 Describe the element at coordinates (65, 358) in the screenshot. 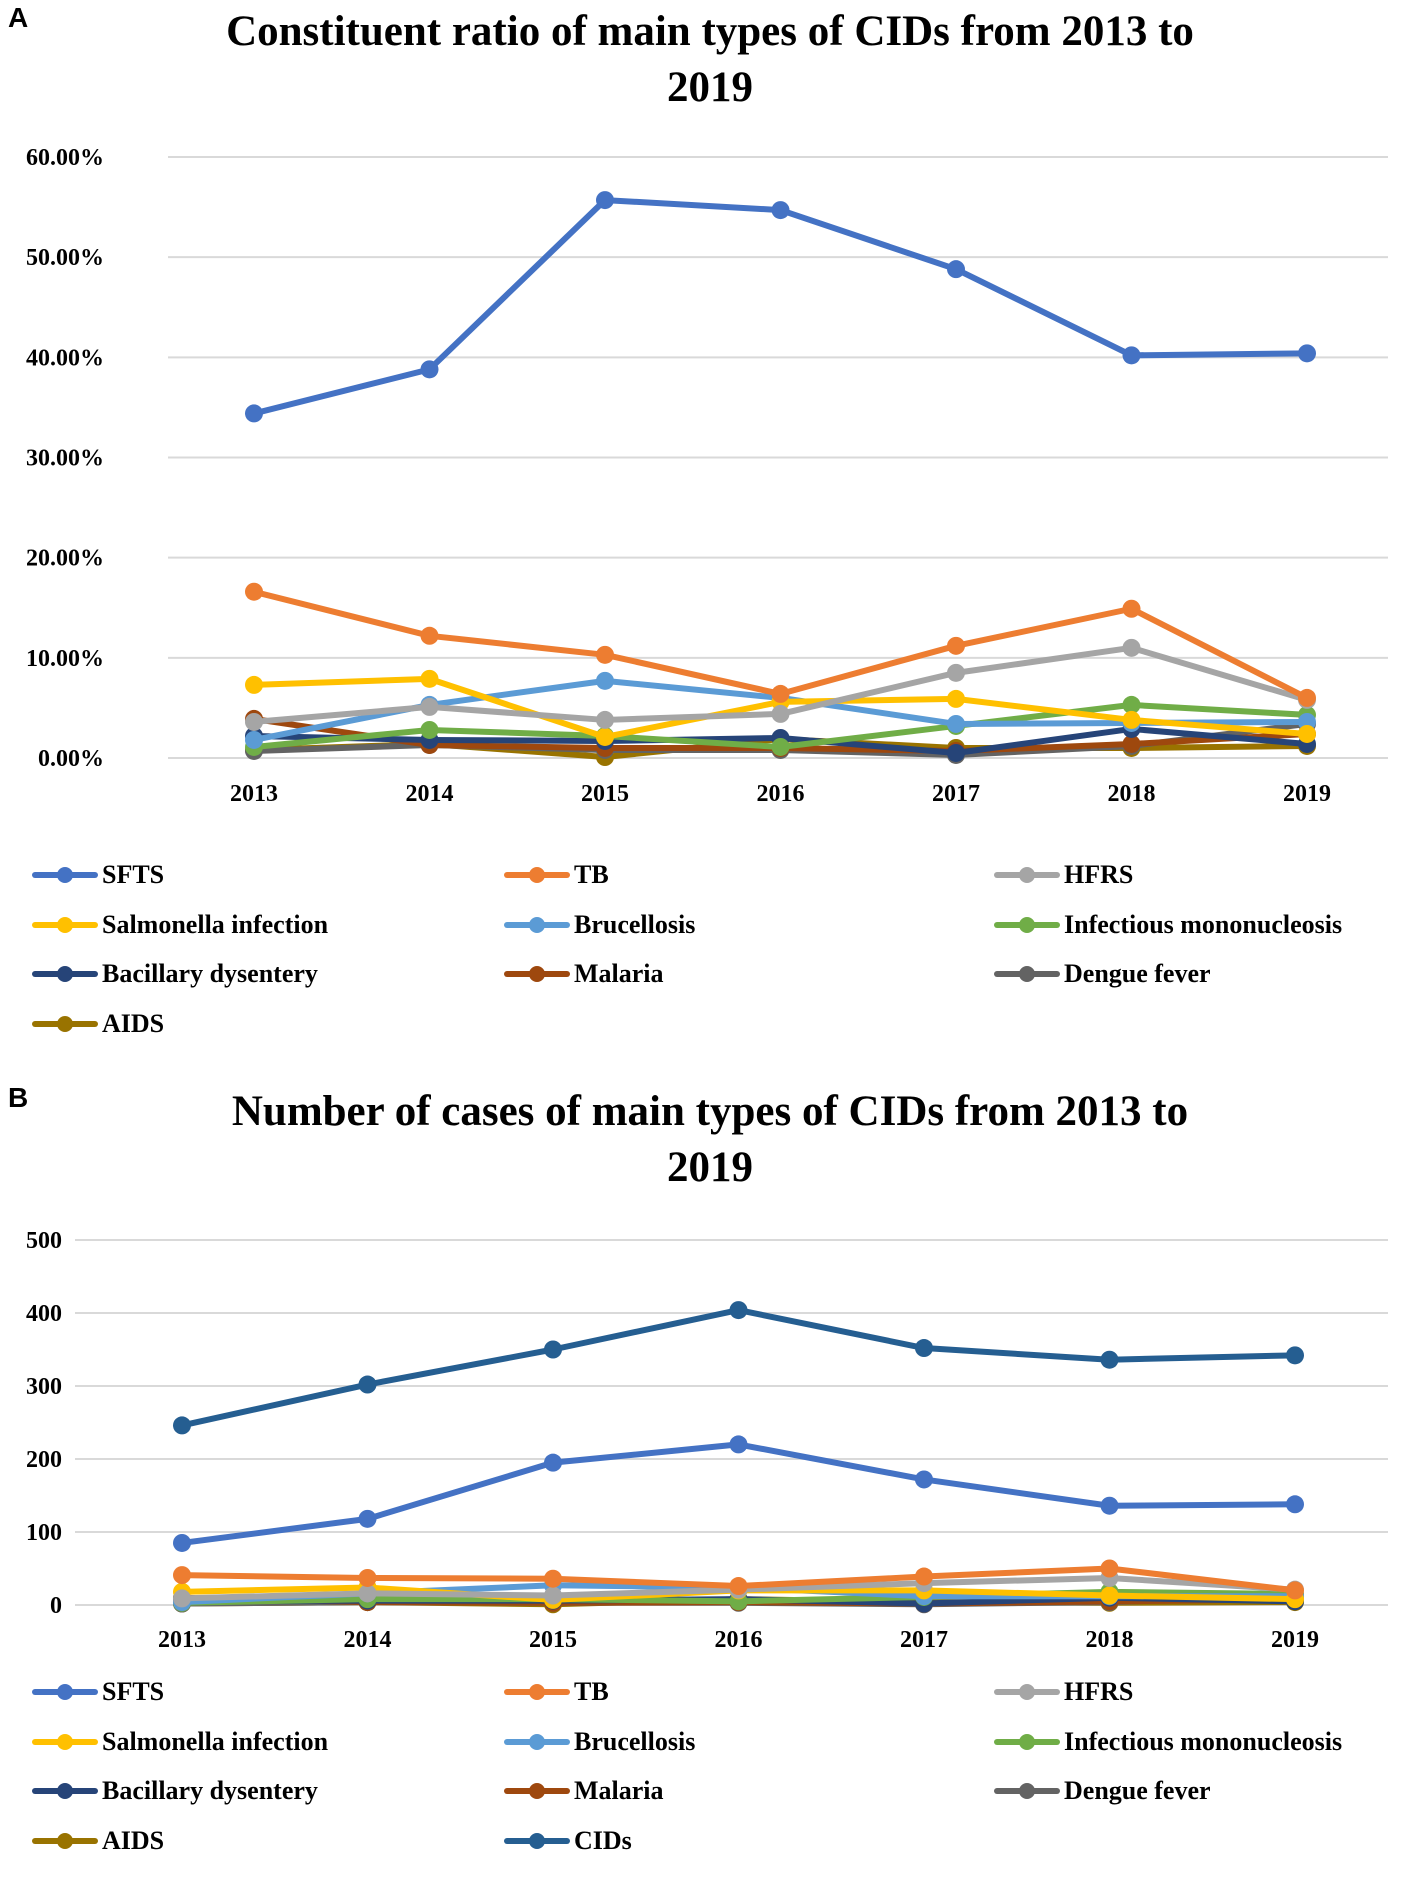

I see `y-tick-label: 40.00%` at that location.